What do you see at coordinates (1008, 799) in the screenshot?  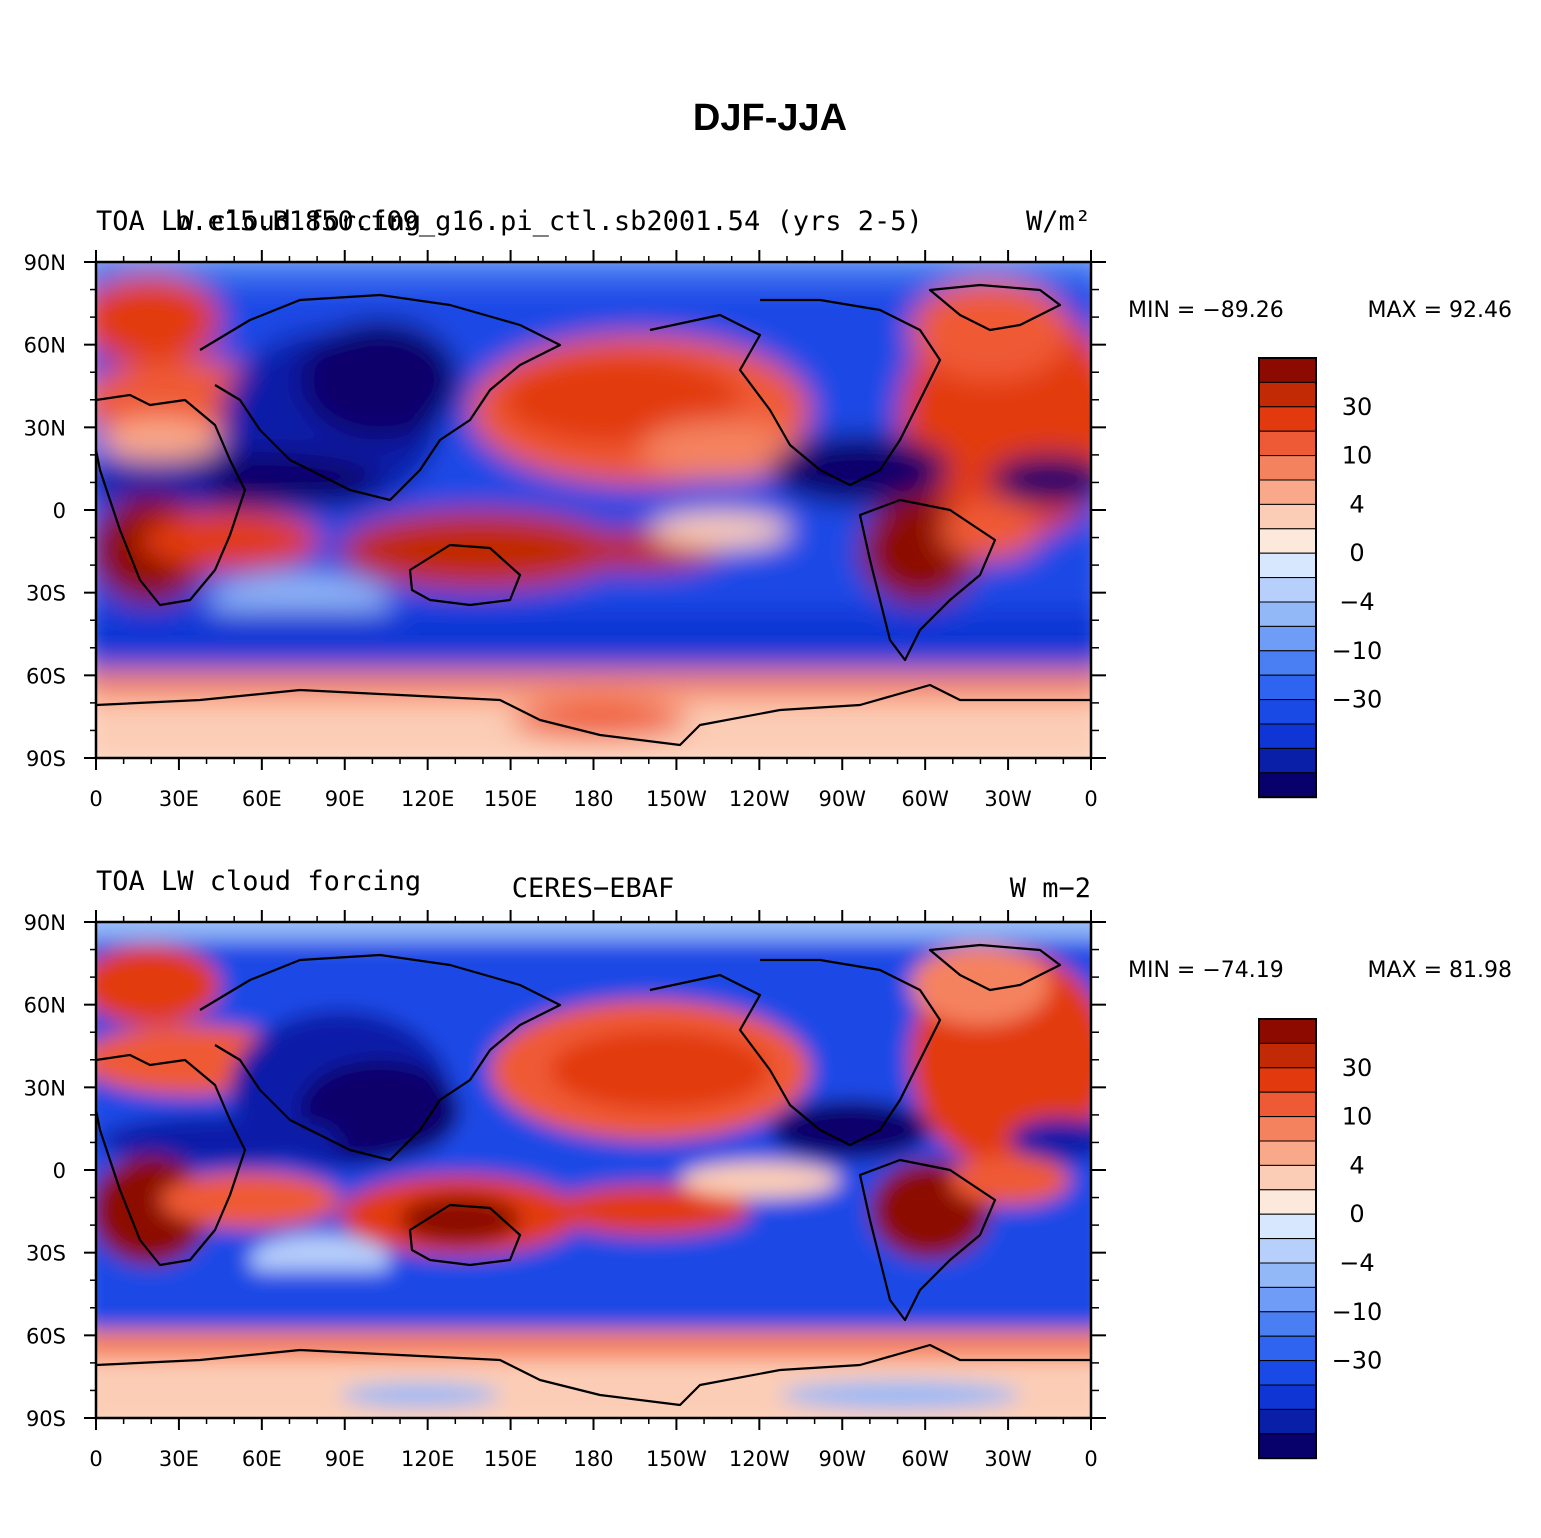 I see `x-tick-label: 30W` at bounding box center [1008, 799].